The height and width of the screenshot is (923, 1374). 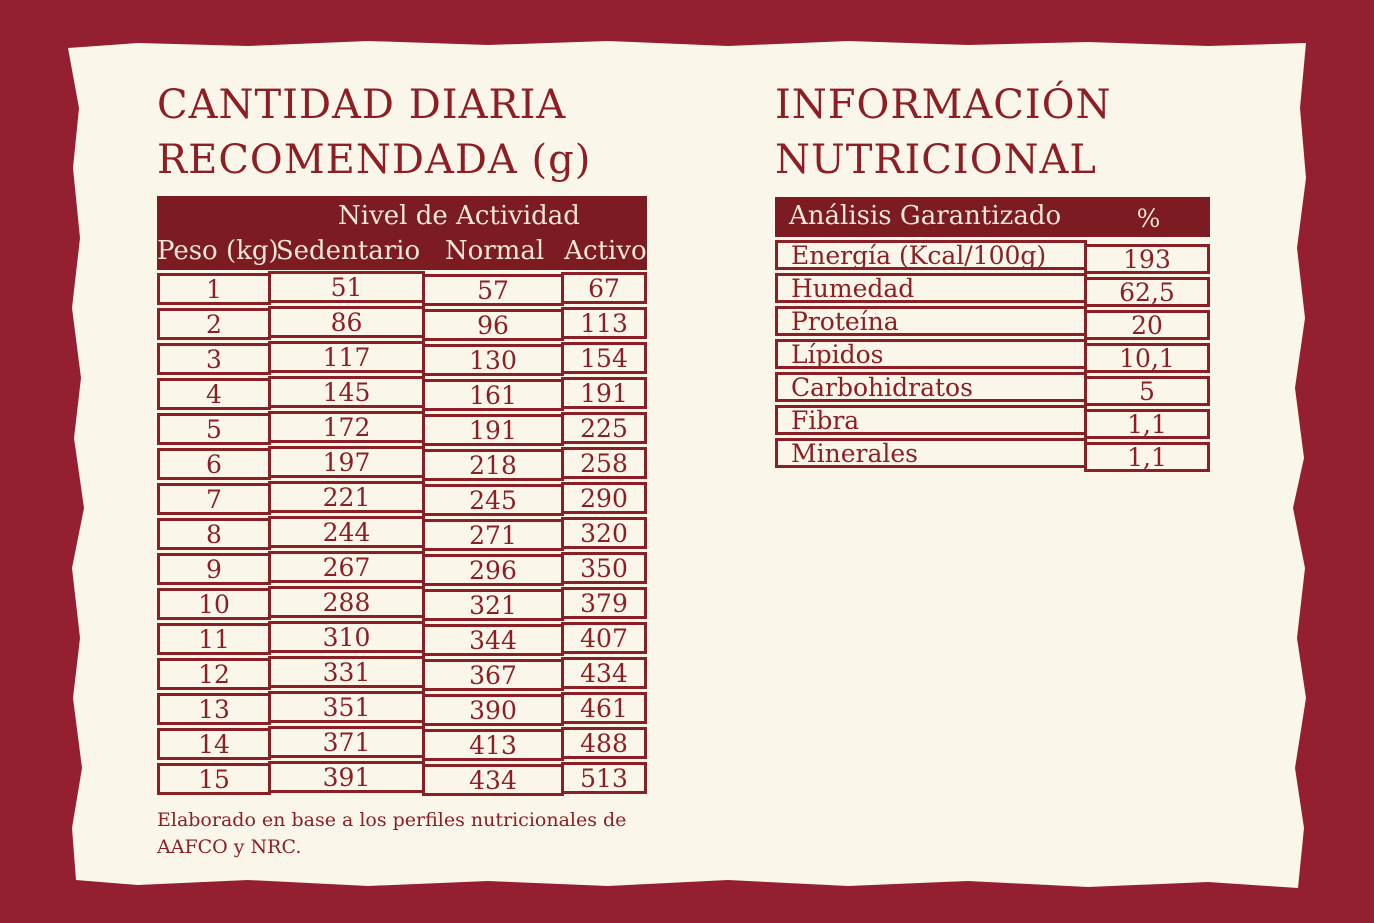 What do you see at coordinates (931, 321) in the screenshot?
I see `nutrient-name-cell: Proteína` at bounding box center [931, 321].